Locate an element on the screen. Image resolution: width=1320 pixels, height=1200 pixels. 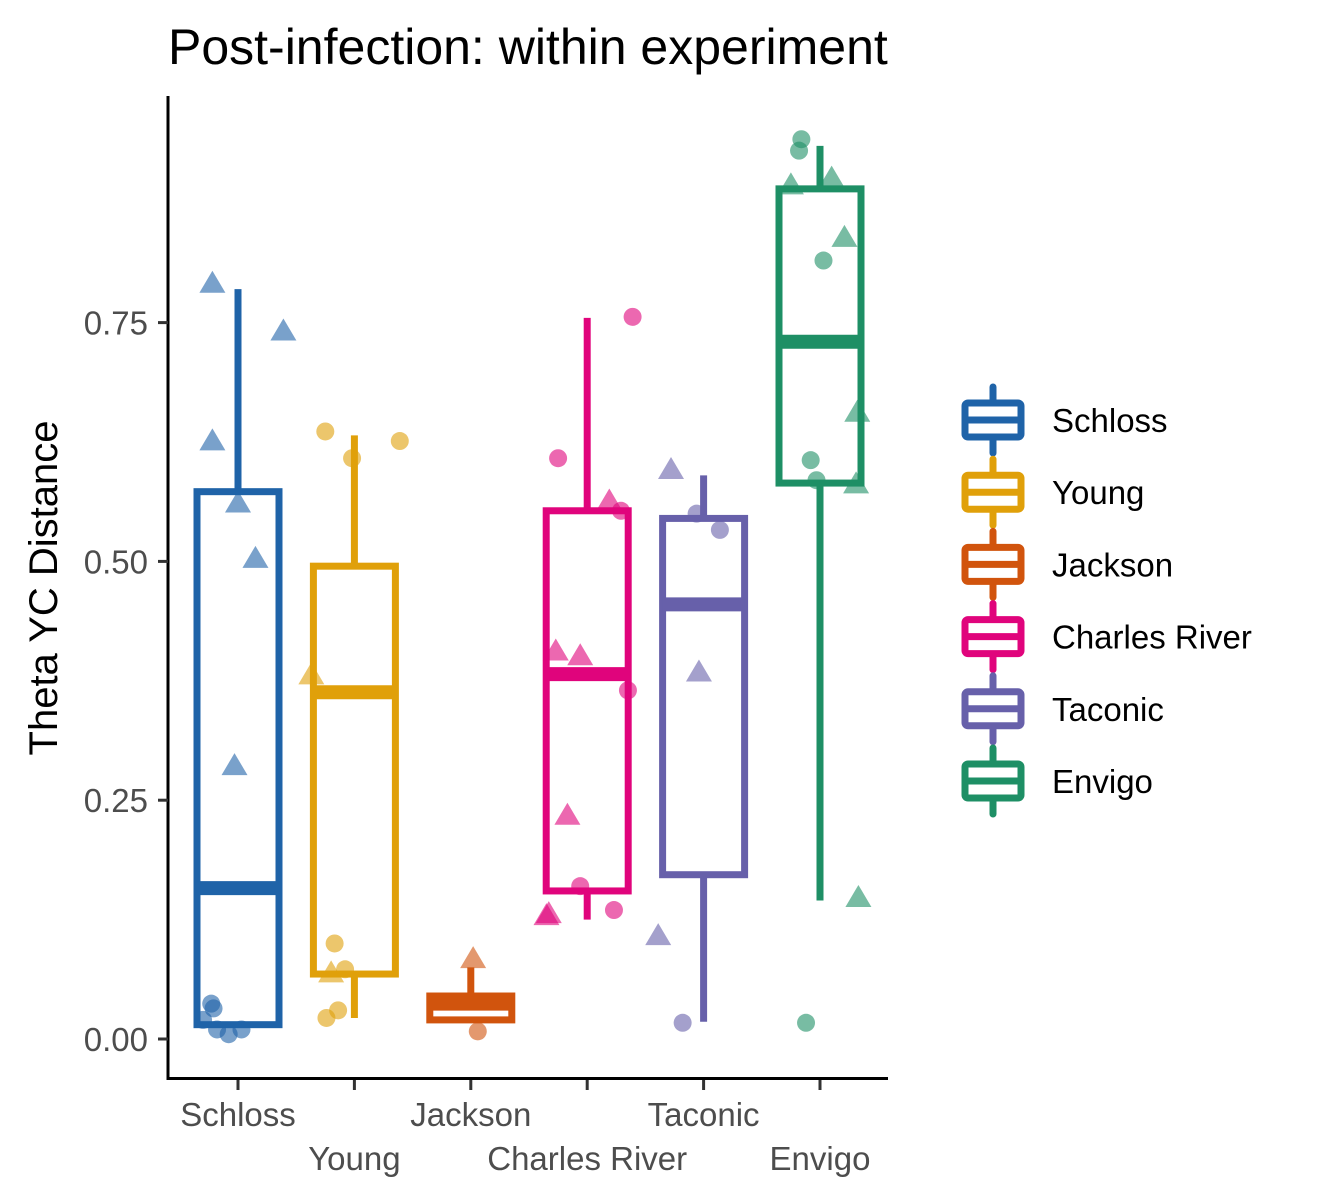
legend-label: Envigo is located at coordinates (1102, 781).